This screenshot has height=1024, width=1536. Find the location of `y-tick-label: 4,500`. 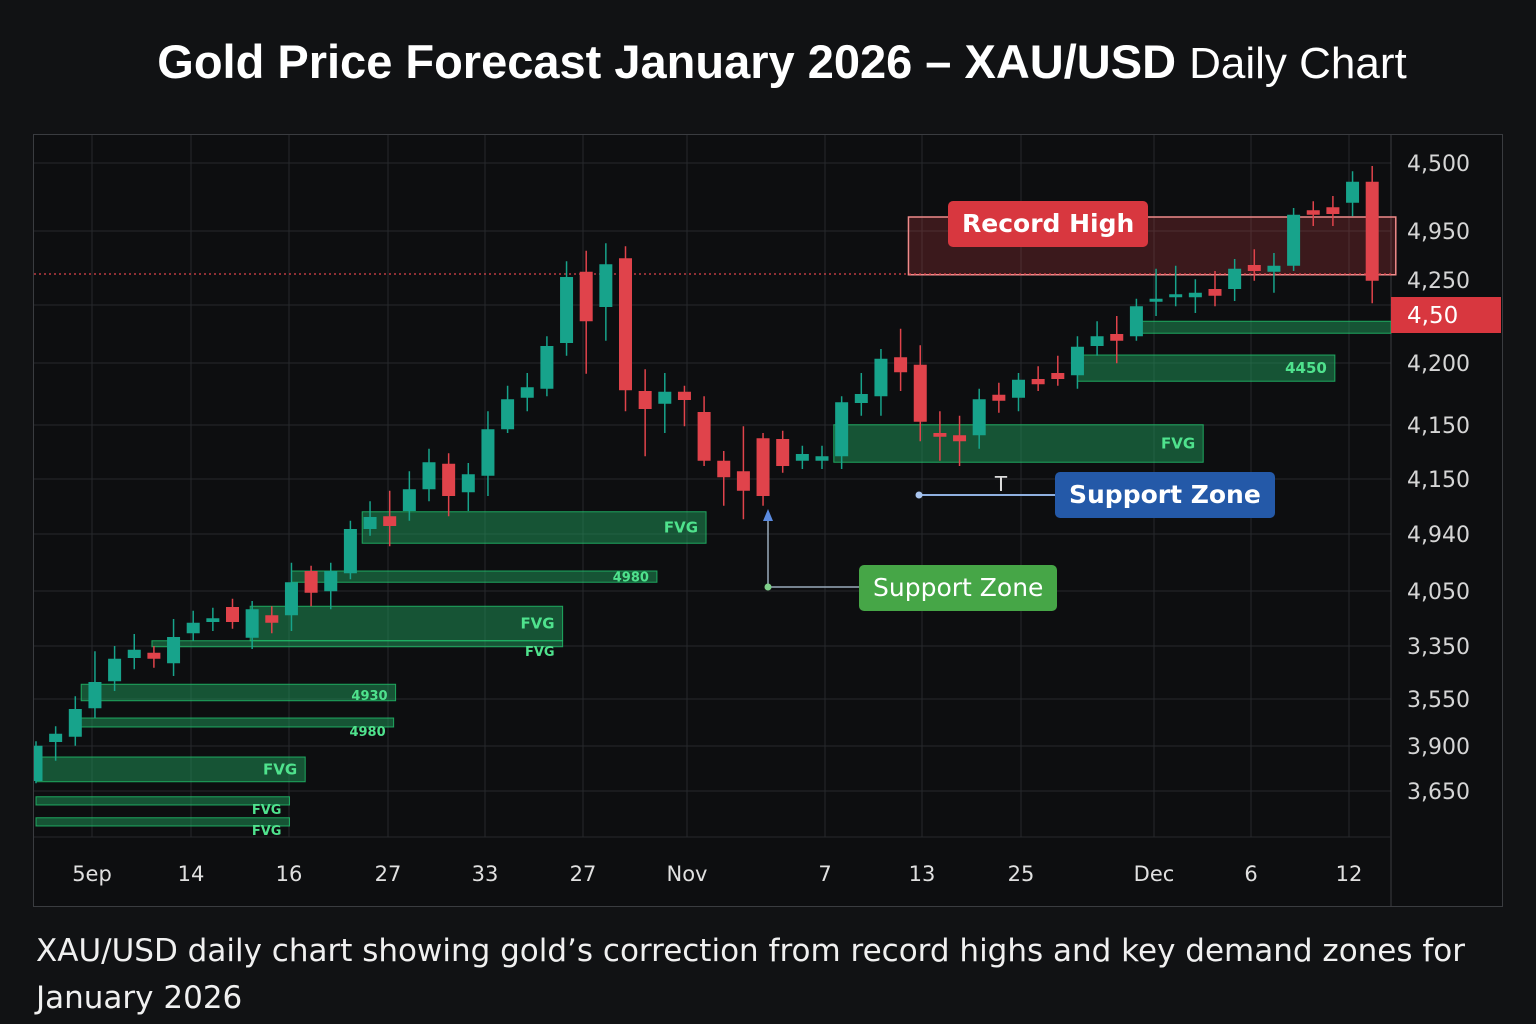

y-tick-label: 4,500 is located at coordinates (1438, 164).